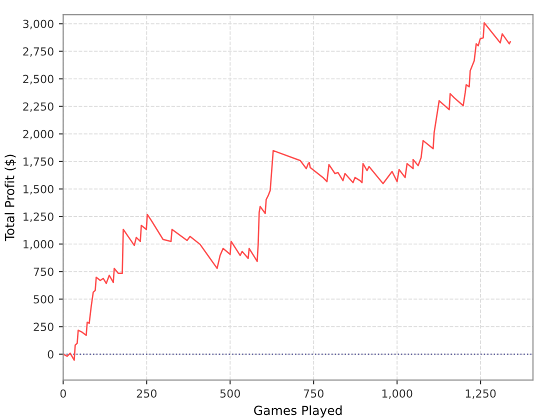  Describe the element at coordinates (44, 299) in the screenshot. I see `y-tick-label: 500` at that location.